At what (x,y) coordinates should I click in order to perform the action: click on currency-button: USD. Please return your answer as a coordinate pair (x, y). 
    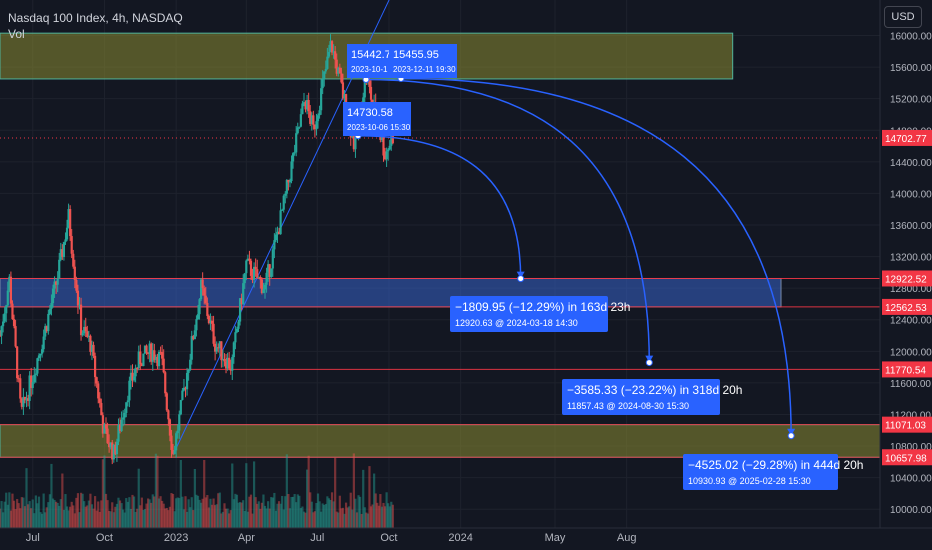
    Looking at the image, I should click on (903, 17).